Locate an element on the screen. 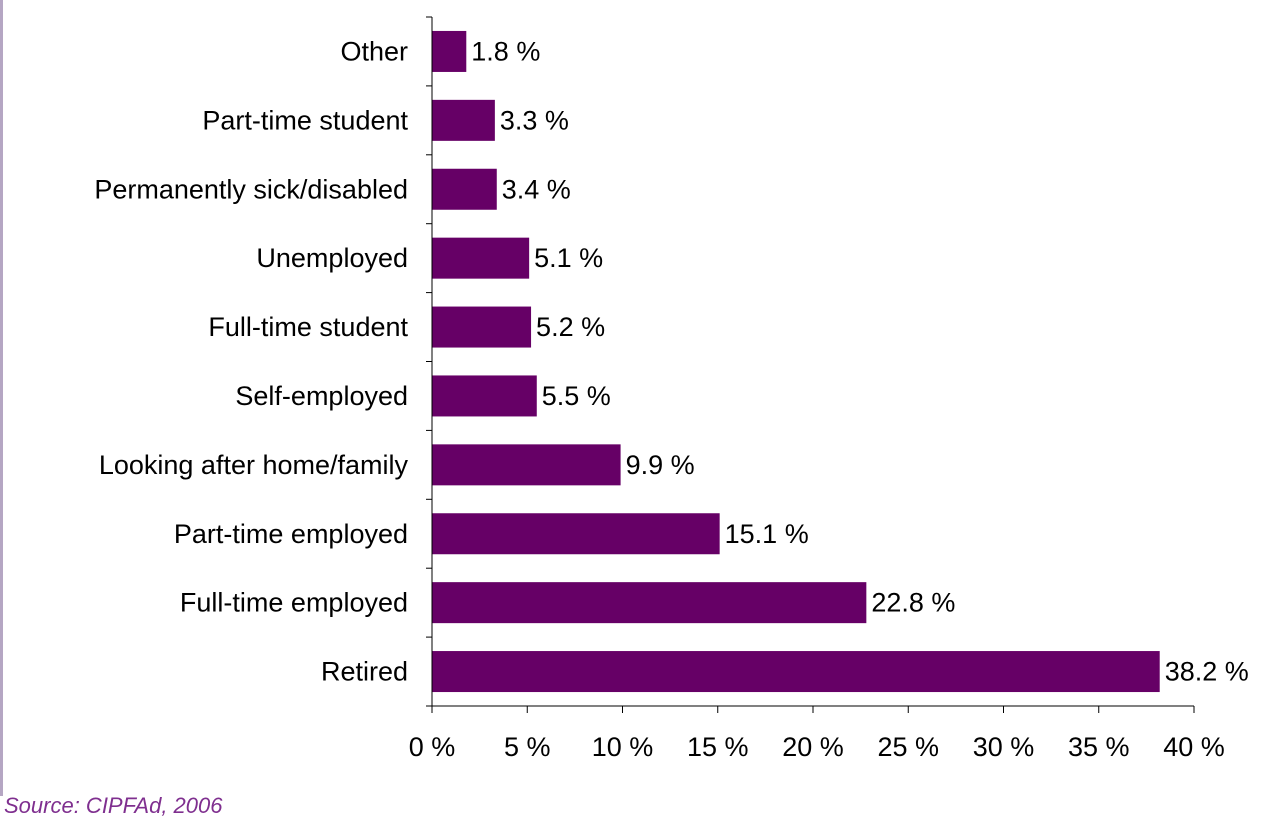  x-tick-label: 35 % is located at coordinates (1099, 747).